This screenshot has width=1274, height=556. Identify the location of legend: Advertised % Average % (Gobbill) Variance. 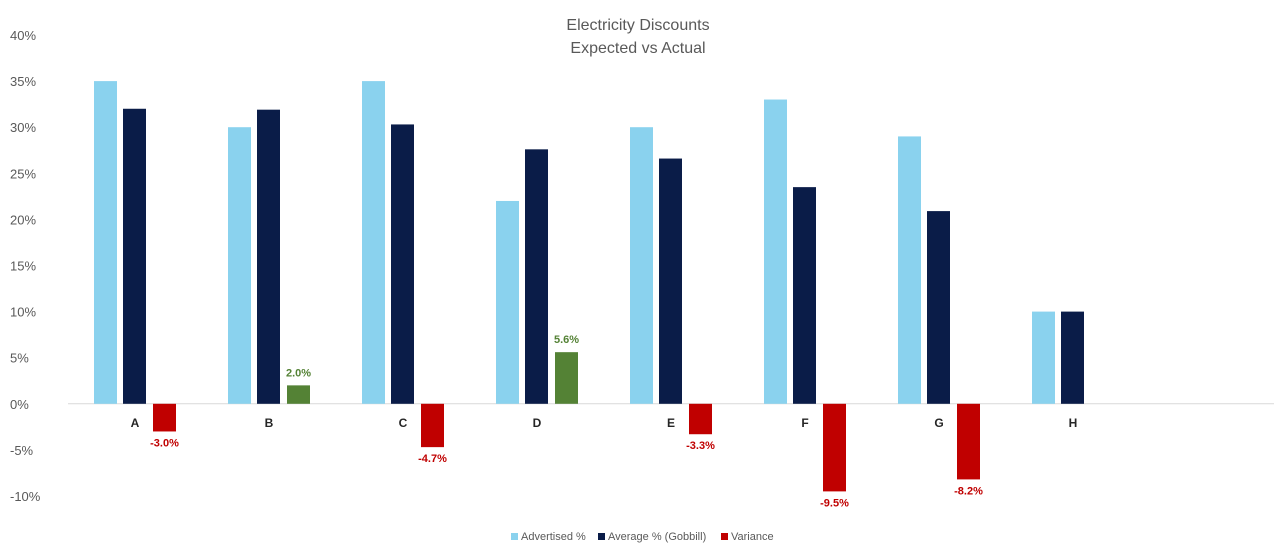
(642, 537).